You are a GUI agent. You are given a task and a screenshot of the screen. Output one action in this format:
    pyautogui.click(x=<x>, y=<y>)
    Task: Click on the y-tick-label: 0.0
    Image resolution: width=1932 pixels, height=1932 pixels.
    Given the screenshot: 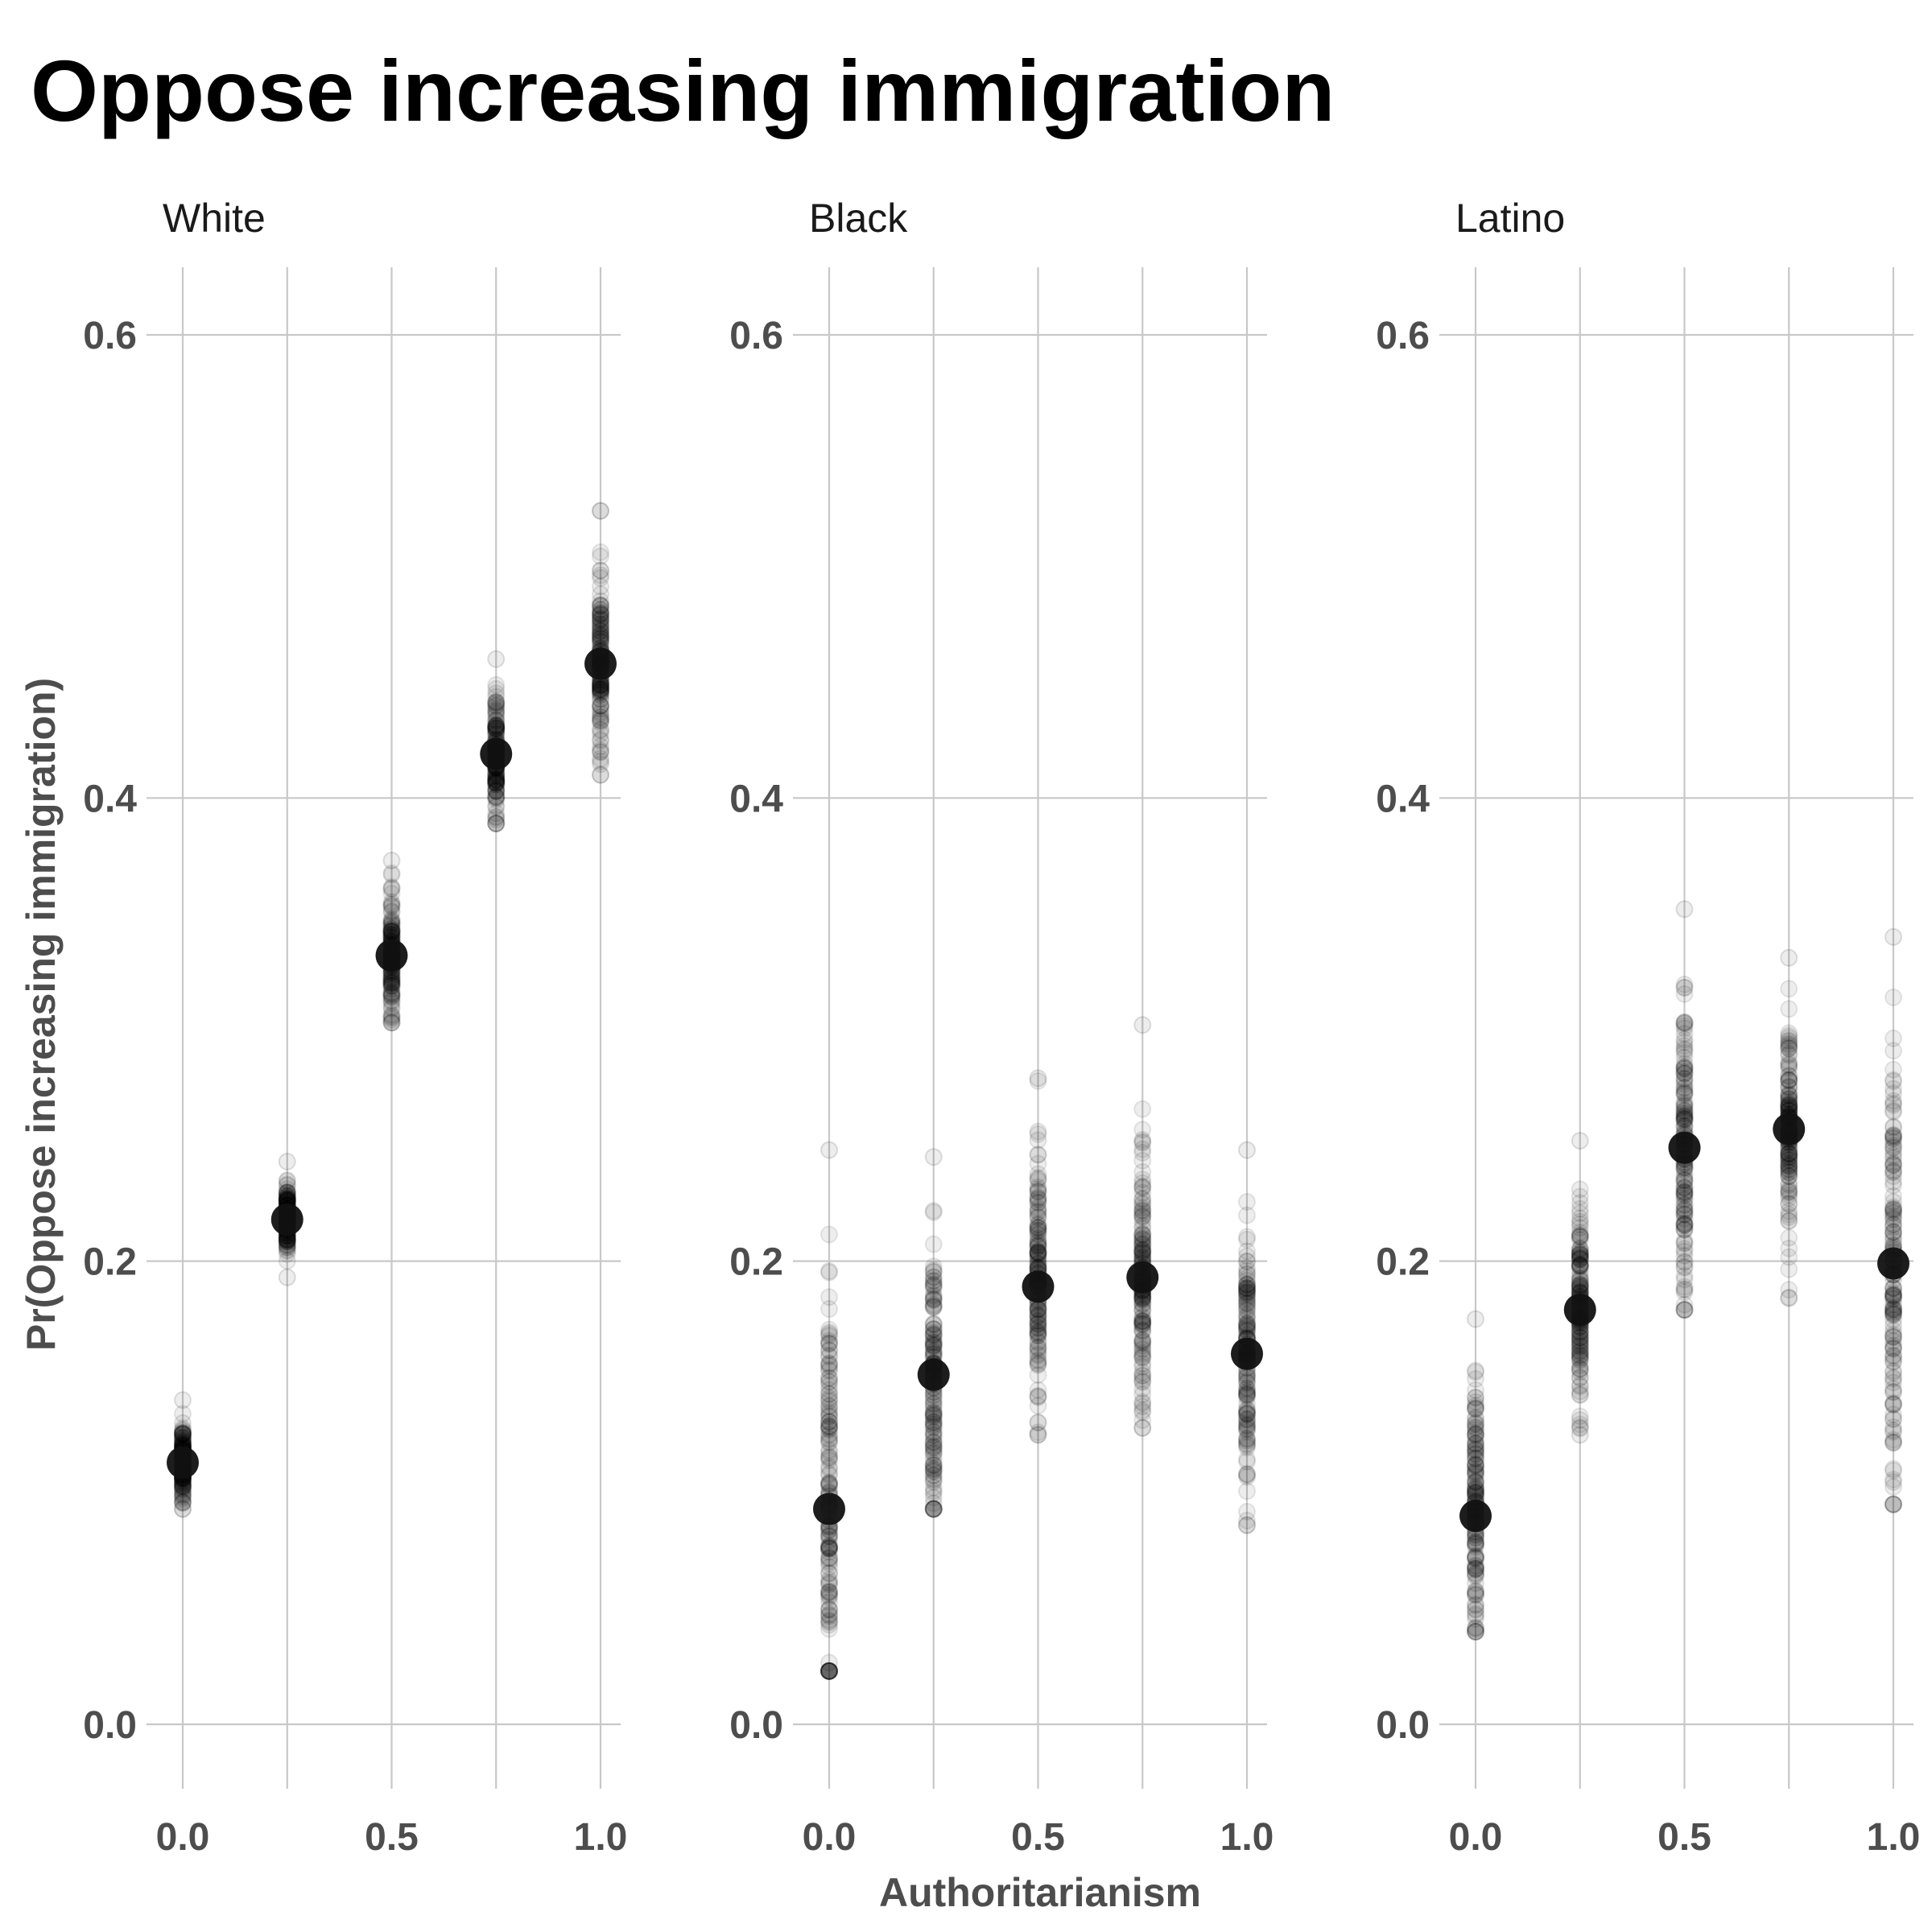 What is the action you would take?
    pyautogui.click(x=756, y=1725)
    